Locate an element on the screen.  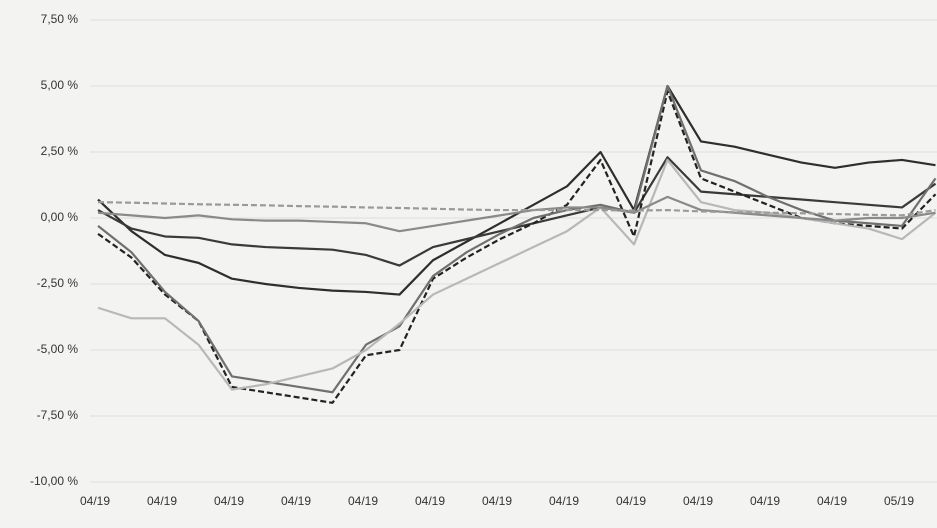
y-tick-label: 0,00 % is located at coordinates (60, 217).